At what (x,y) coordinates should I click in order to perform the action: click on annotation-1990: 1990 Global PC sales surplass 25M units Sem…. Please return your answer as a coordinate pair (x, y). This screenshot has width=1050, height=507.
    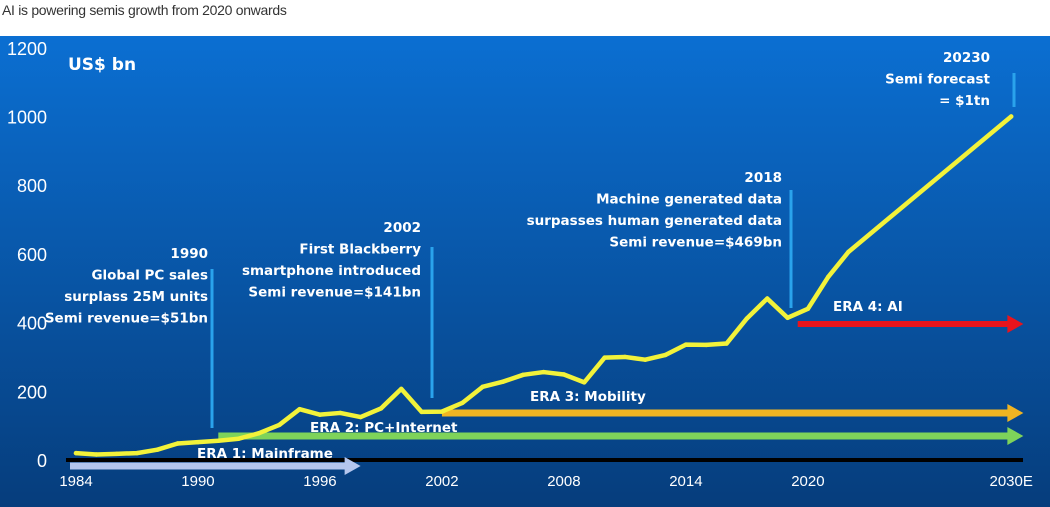
    Looking at the image, I should click on (129, 337).